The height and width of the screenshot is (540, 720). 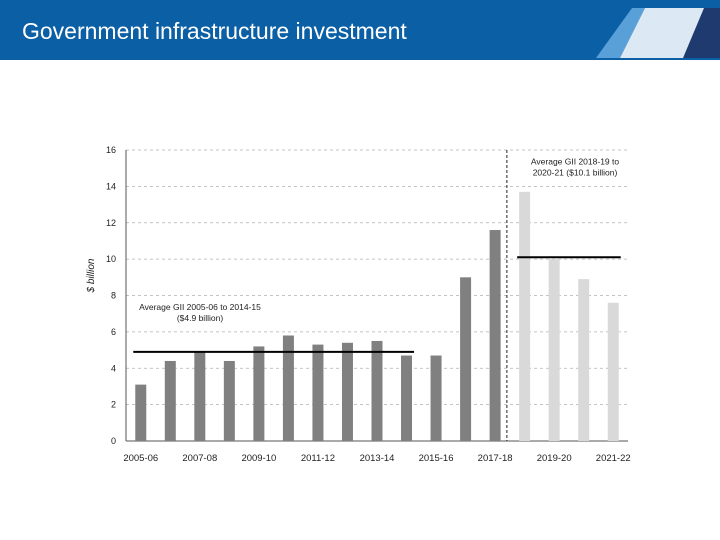 What do you see at coordinates (214, 31) in the screenshot?
I see `slide-title: Government infrastructure investment` at bounding box center [214, 31].